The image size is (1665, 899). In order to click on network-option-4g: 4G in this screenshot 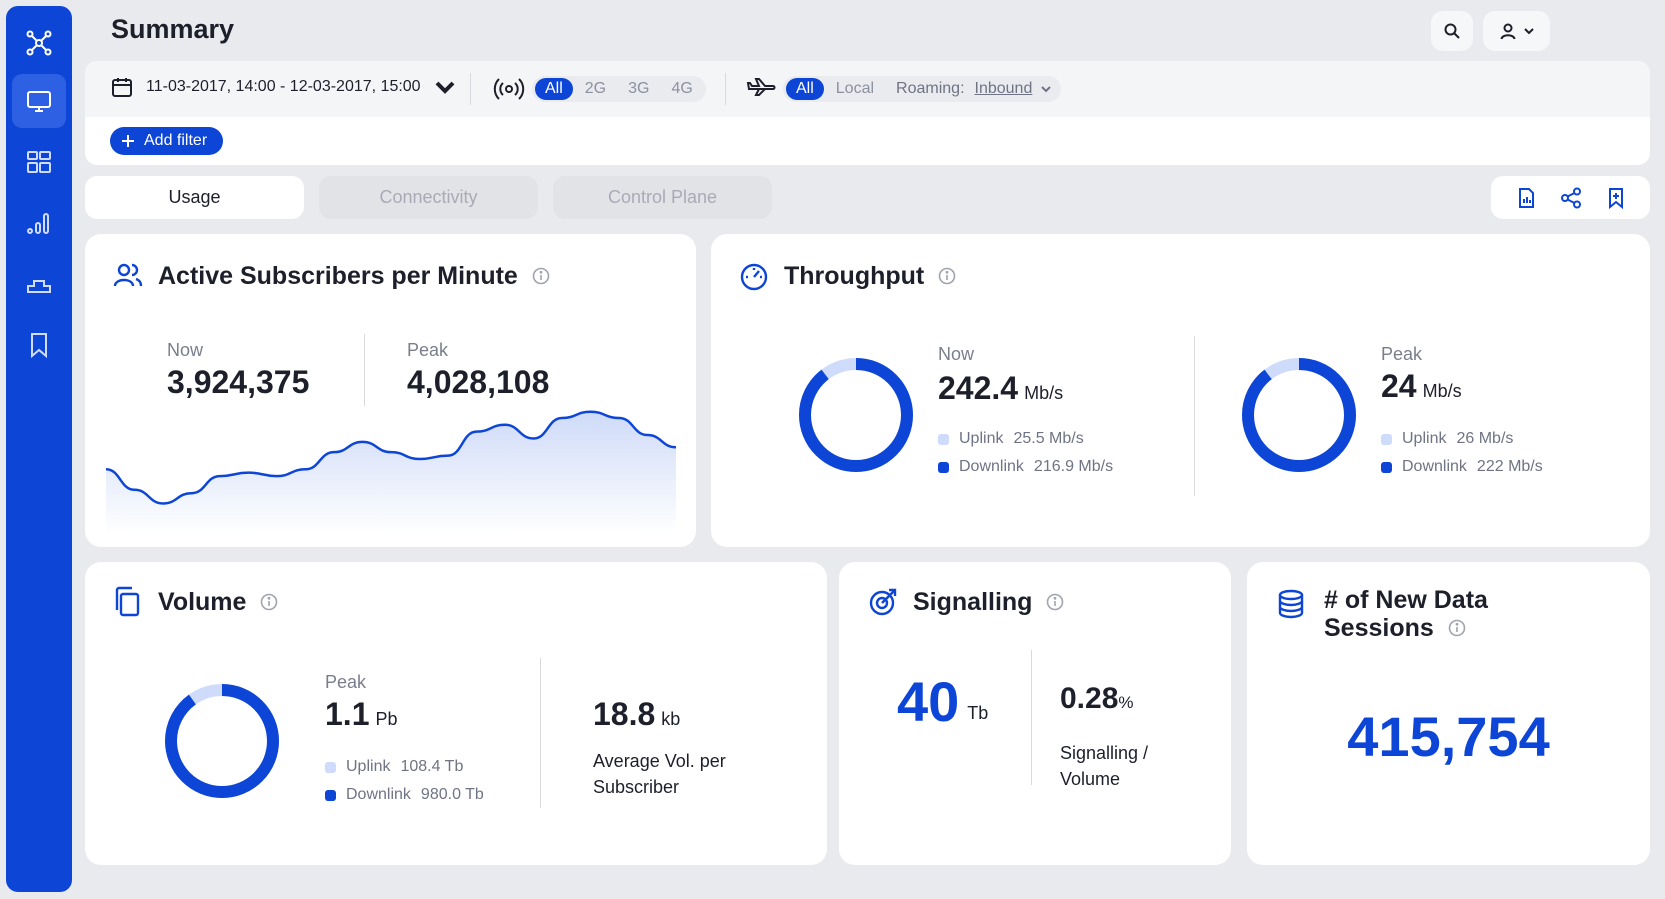, I will do `click(682, 88)`.